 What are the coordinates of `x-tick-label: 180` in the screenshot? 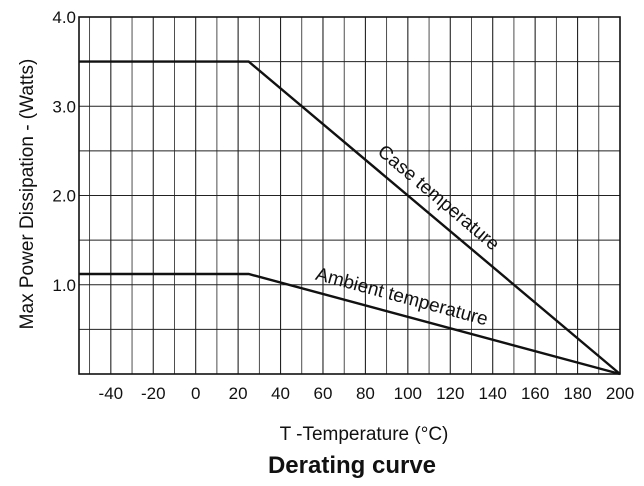 It's located at (577, 393).